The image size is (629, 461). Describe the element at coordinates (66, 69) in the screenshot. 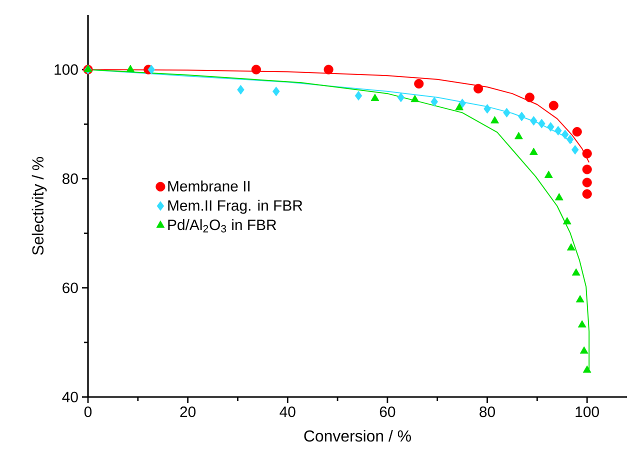

I see `y-tick-label: 100` at that location.